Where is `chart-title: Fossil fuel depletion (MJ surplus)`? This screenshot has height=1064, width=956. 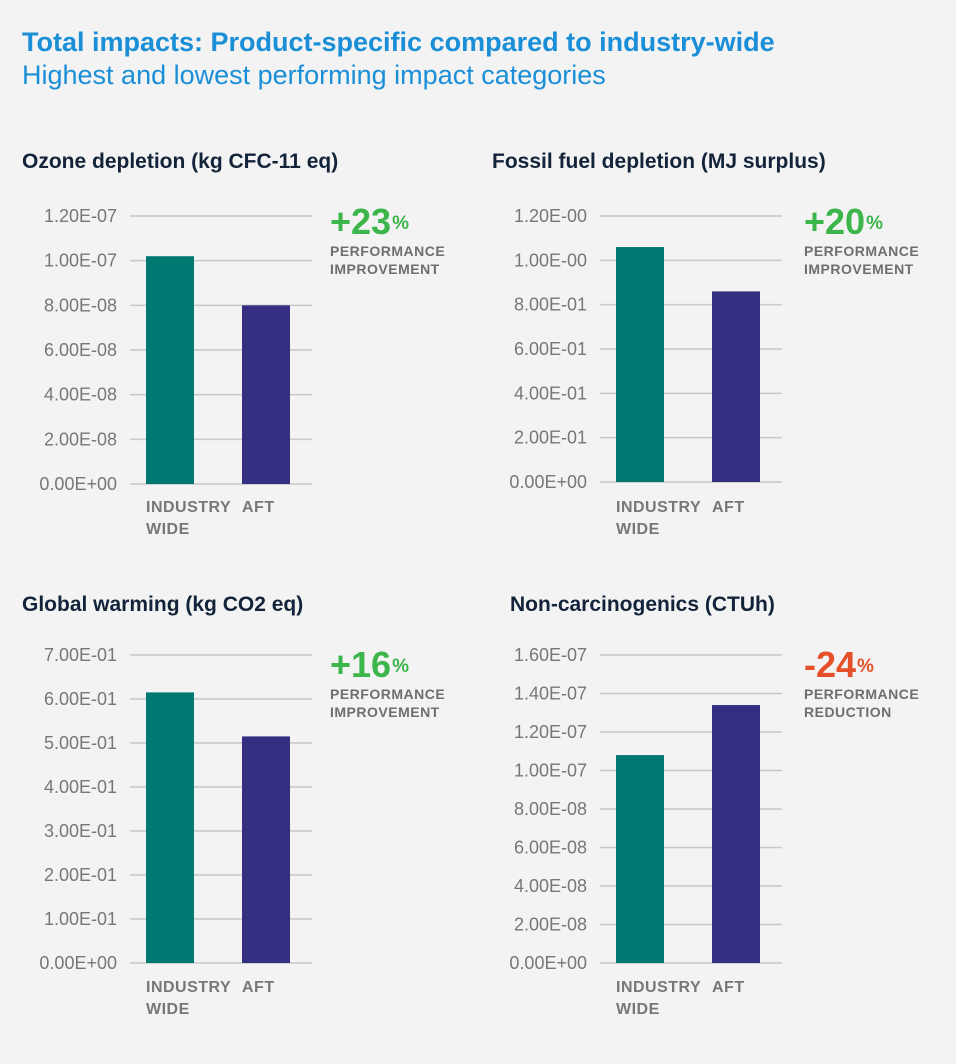
chart-title: Fossil fuel depletion (MJ surplus) is located at coordinates (659, 161).